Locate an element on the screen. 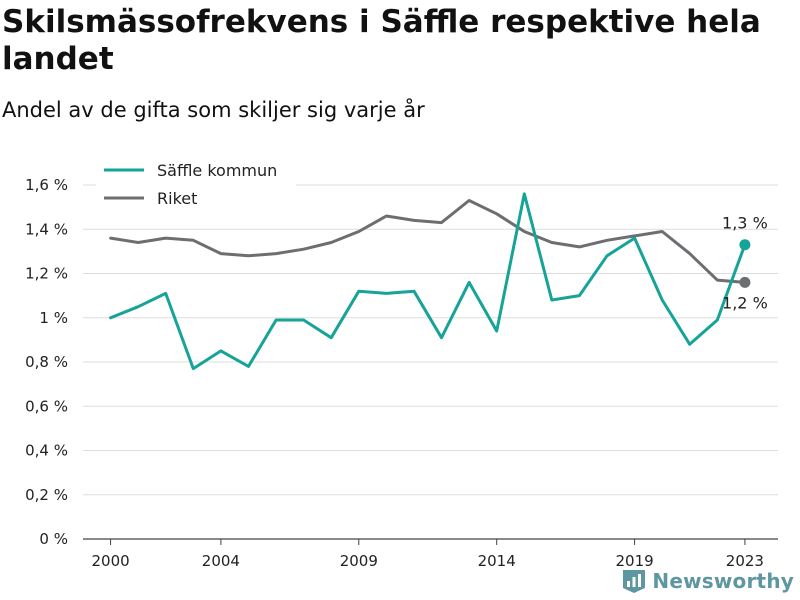 This screenshot has width=800, height=600. legend: Säffle kommun Riket is located at coordinates (196, 185).